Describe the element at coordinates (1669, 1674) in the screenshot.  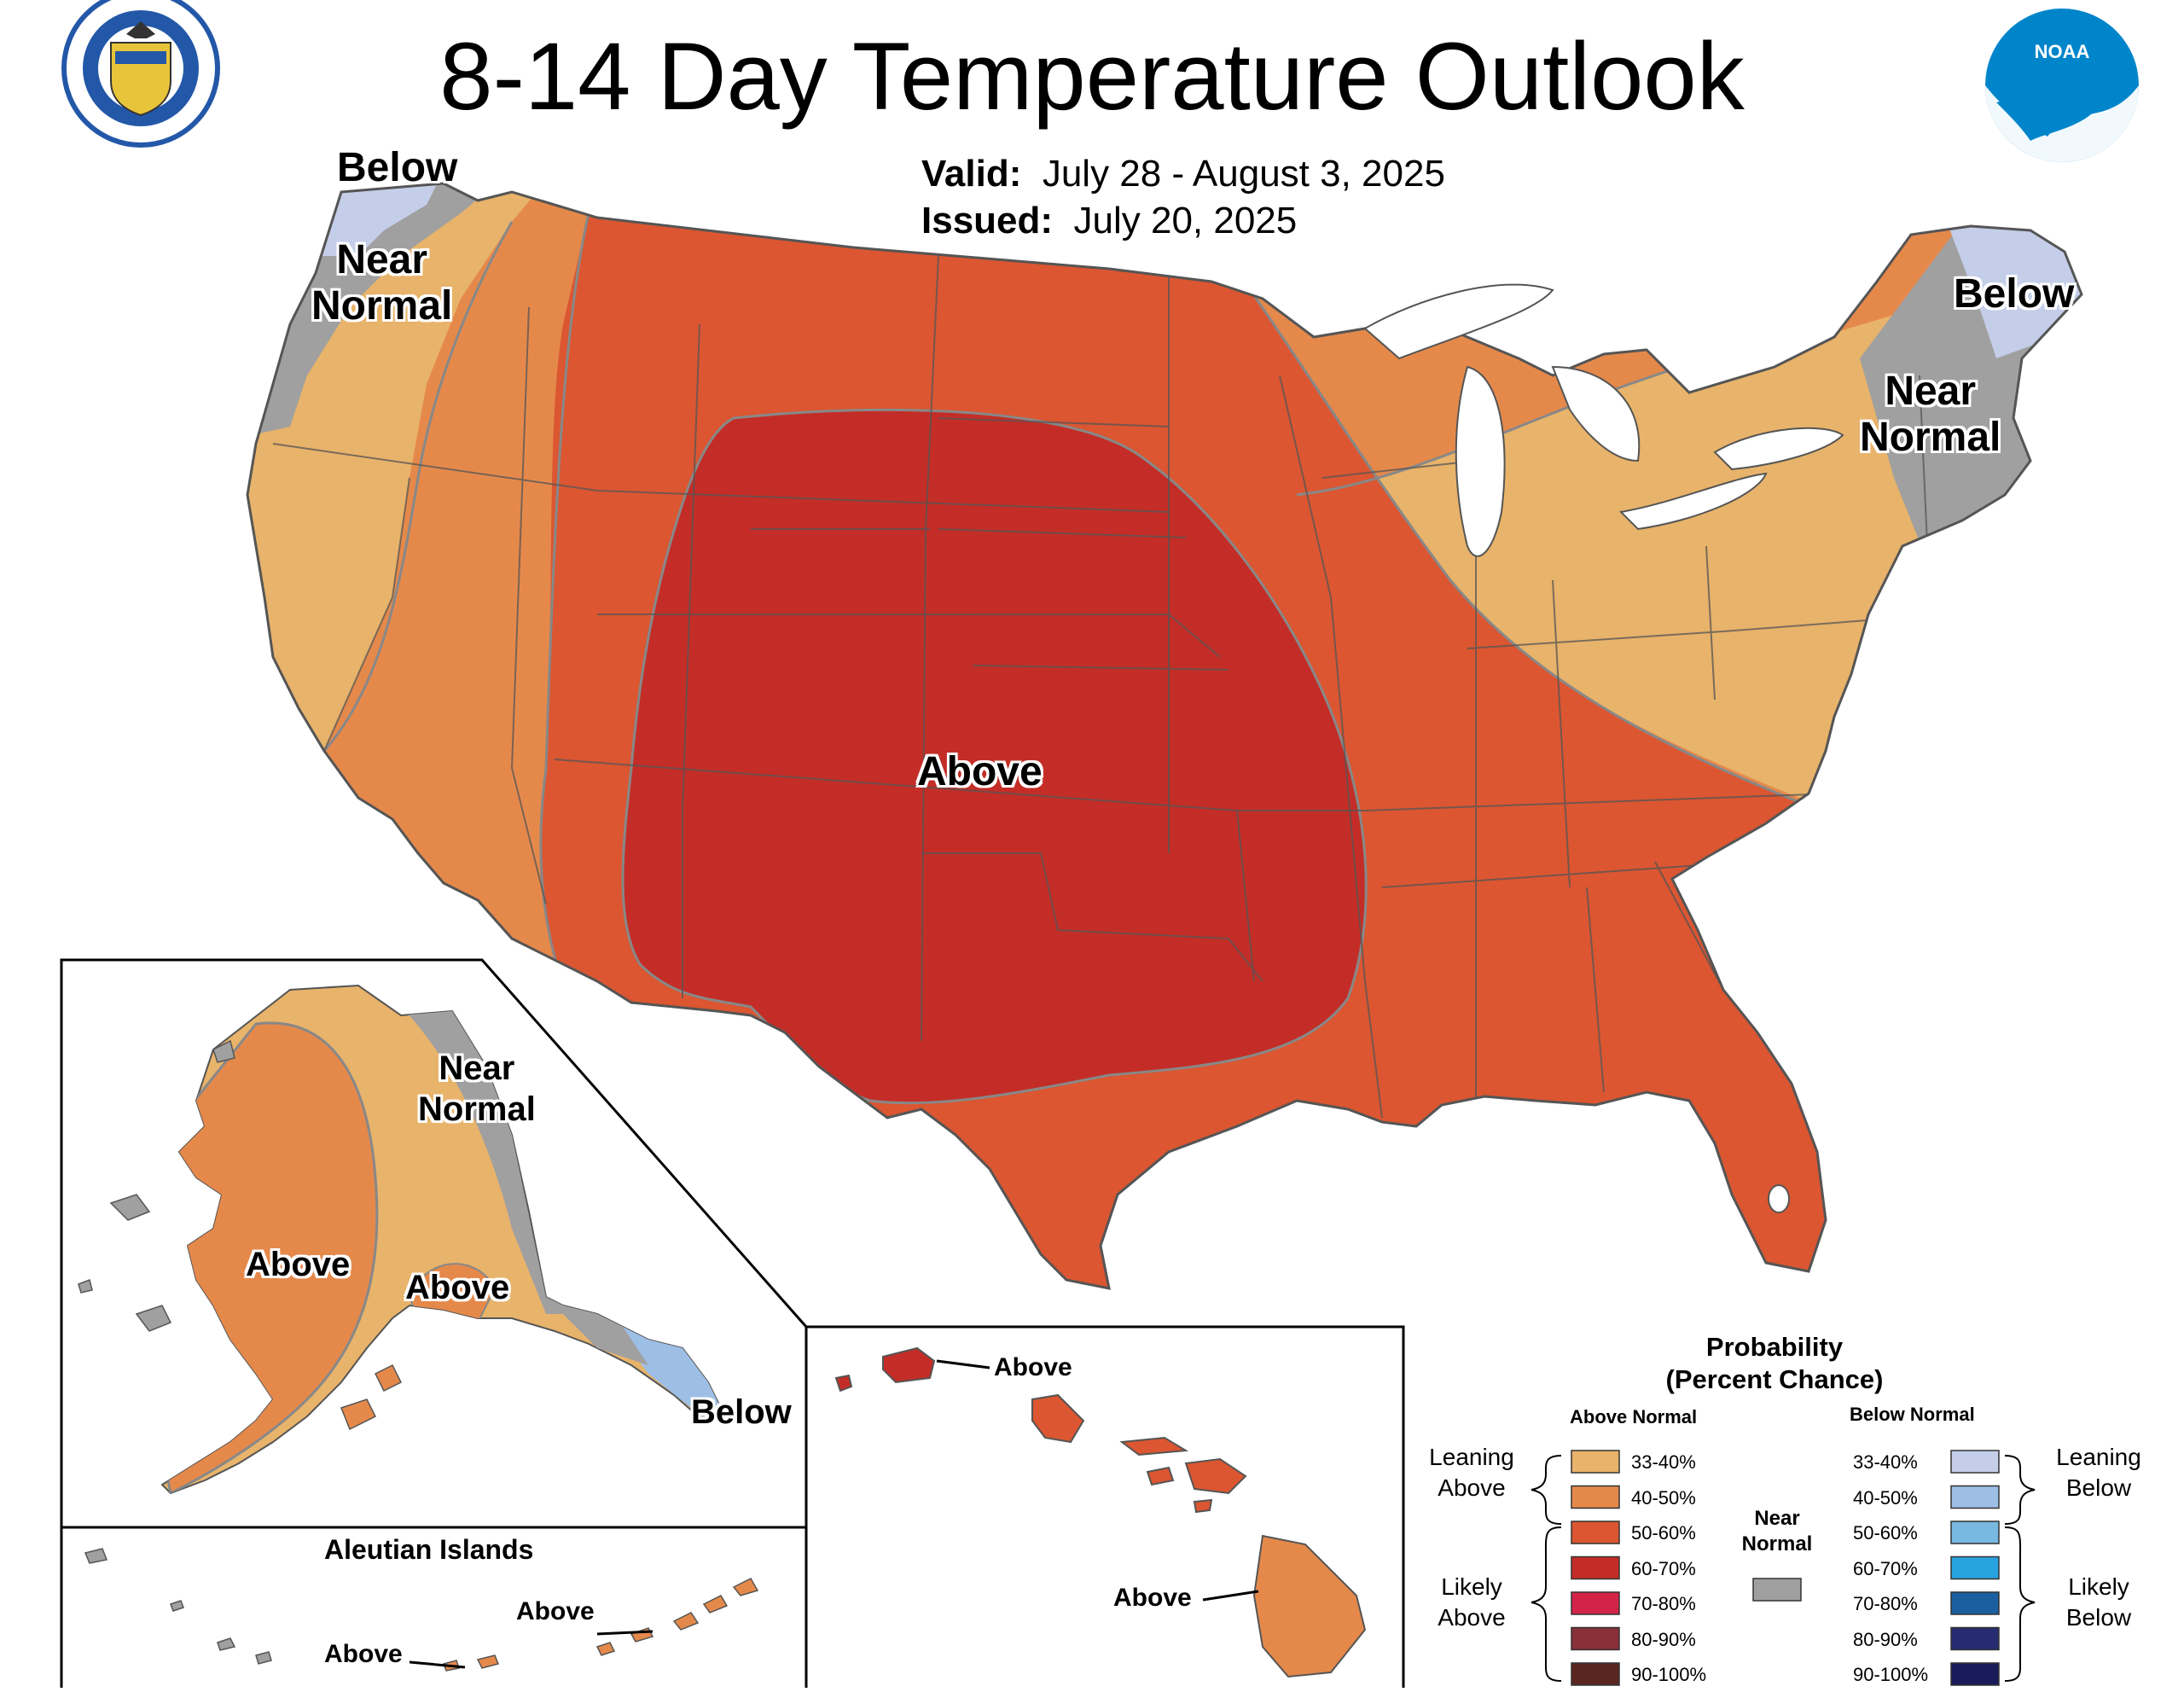
I see `legend-label-above-6: 90-100%` at that location.